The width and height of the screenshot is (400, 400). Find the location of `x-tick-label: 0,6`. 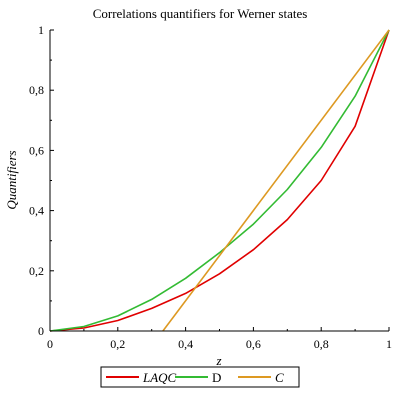

x-tick-label: 0,6 is located at coordinates (253, 344).